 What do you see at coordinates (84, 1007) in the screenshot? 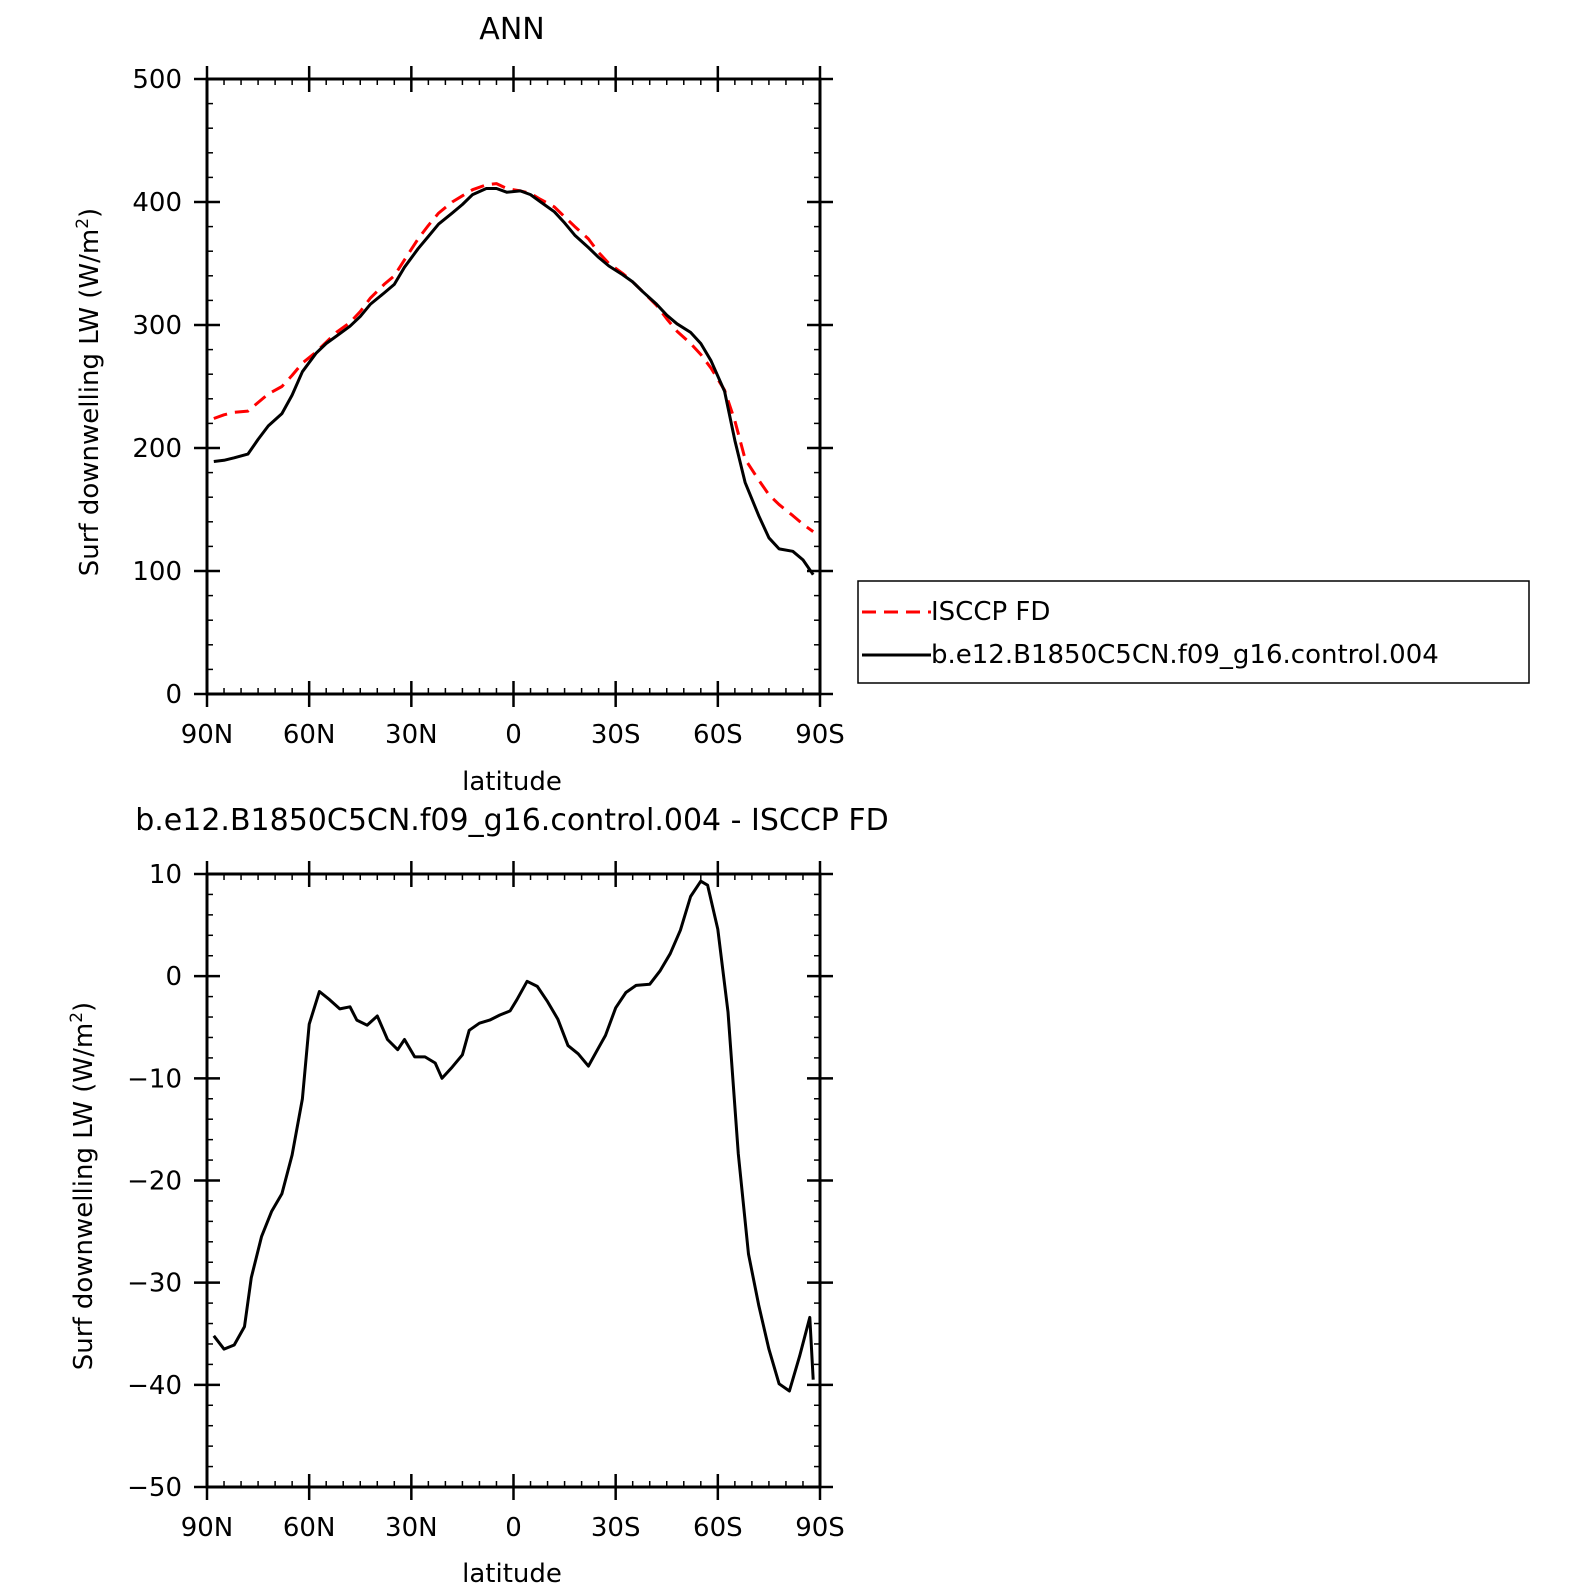
I see `bottom-y-axis-label-close: )` at bounding box center [84, 1007].